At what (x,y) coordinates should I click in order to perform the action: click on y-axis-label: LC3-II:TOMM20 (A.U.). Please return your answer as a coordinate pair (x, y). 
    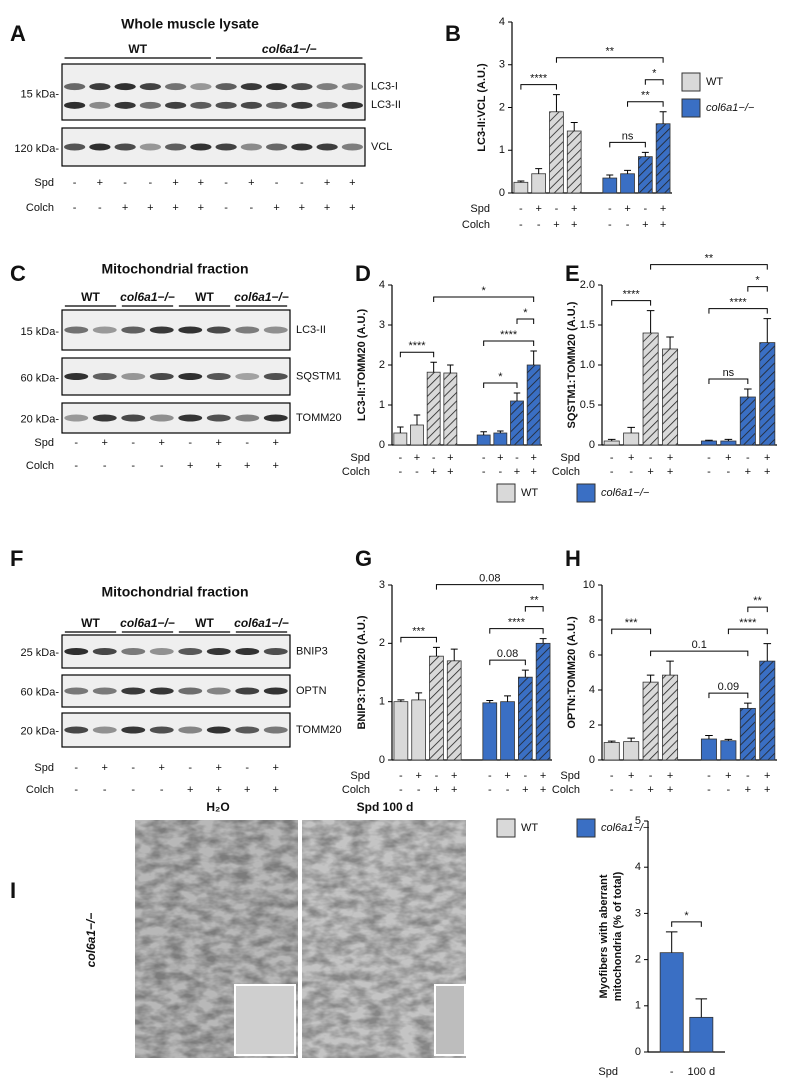
    Looking at the image, I should click on (362, 365).